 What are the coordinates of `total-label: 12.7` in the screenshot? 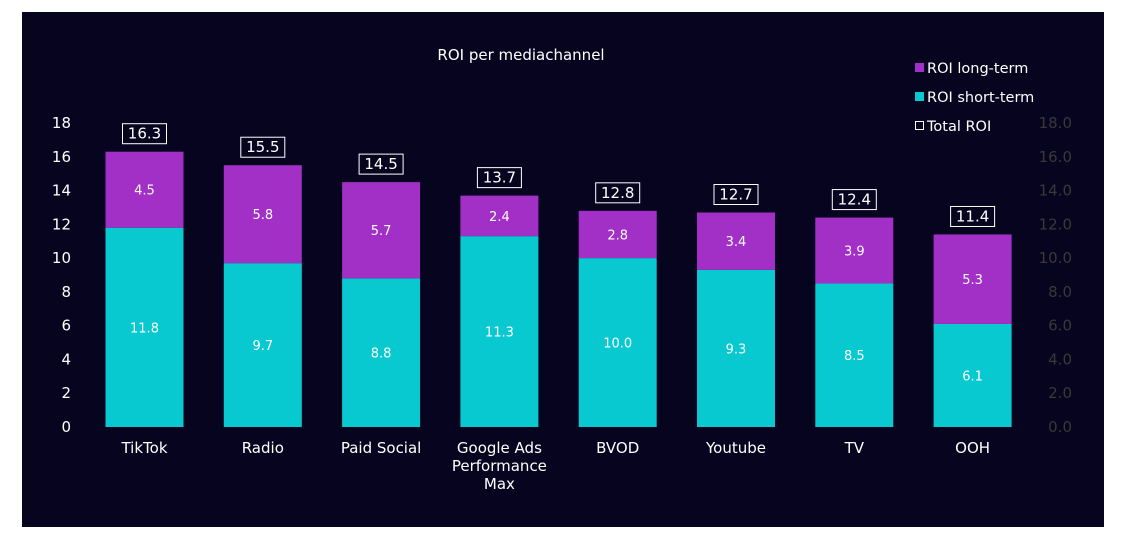 It's located at (735, 195).